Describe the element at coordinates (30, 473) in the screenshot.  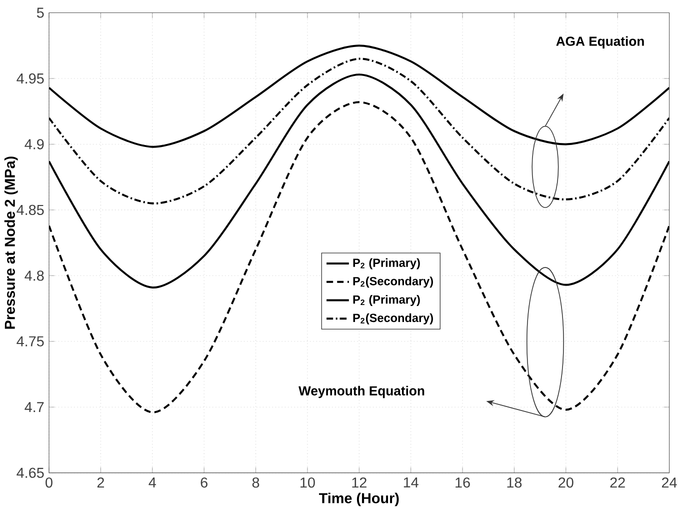
I see `y-tick-label: 4.65` at that location.